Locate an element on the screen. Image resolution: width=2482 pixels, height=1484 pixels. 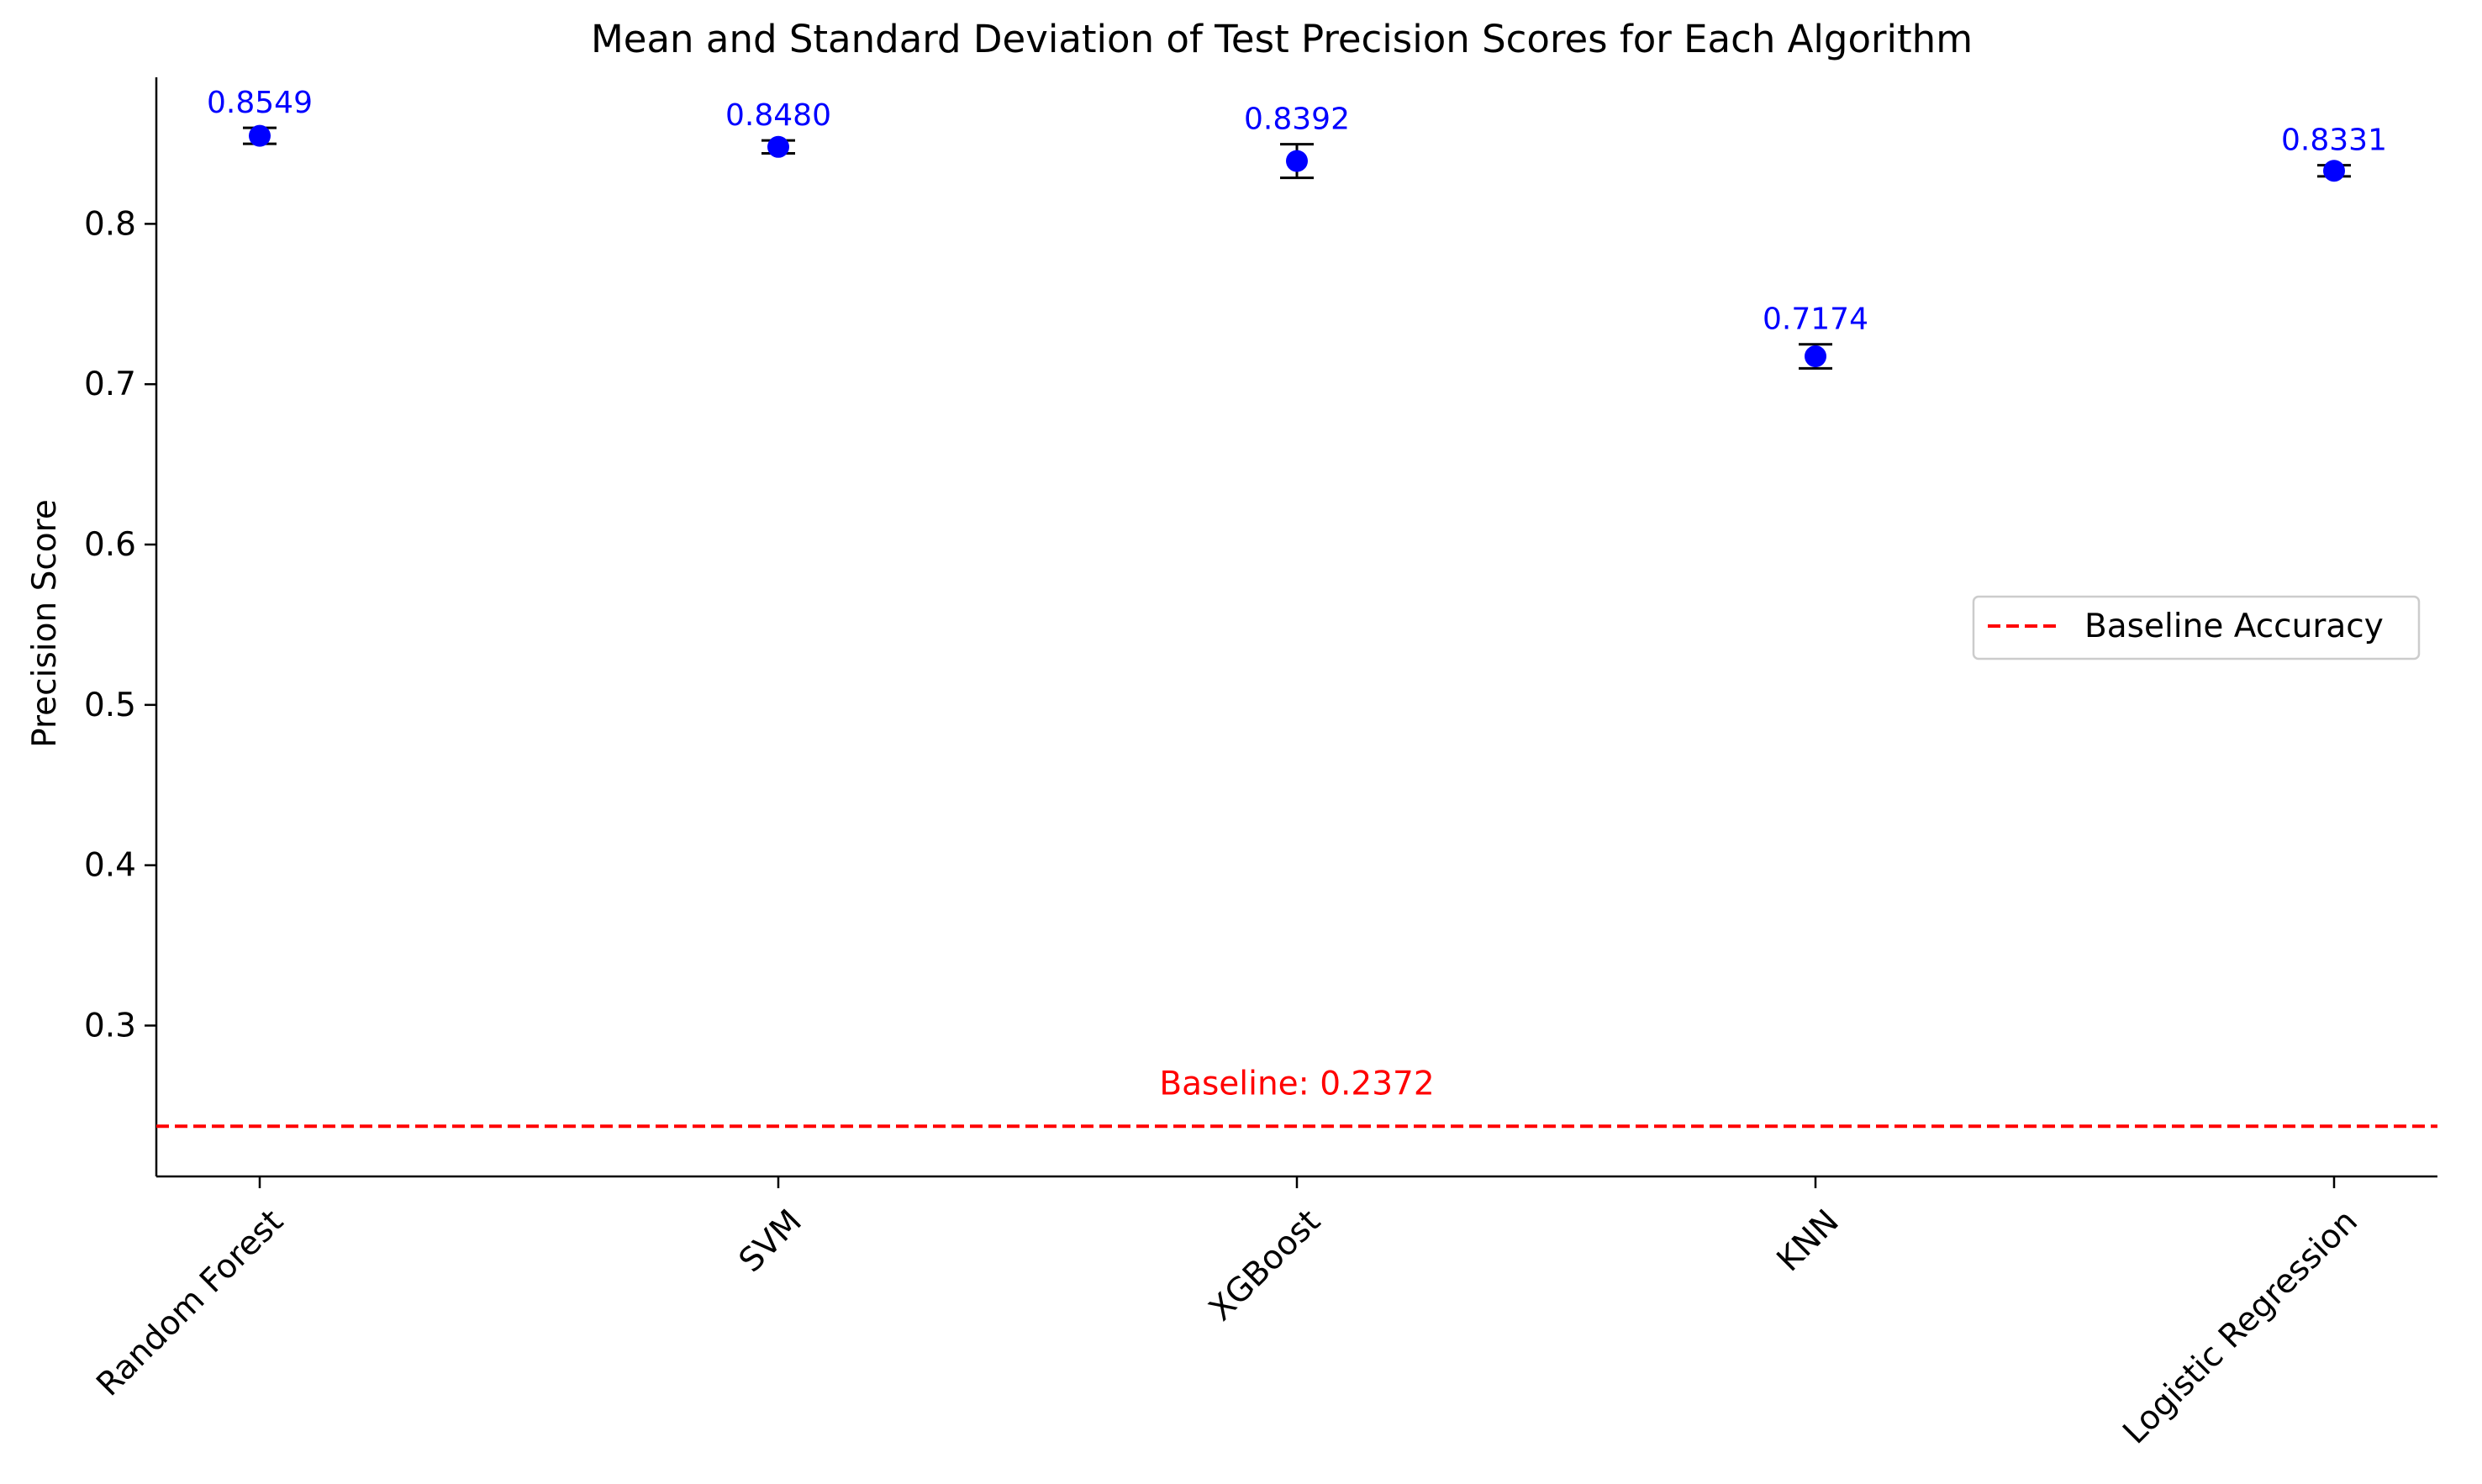
y-axis-label: Precision Score is located at coordinates (45, 623).